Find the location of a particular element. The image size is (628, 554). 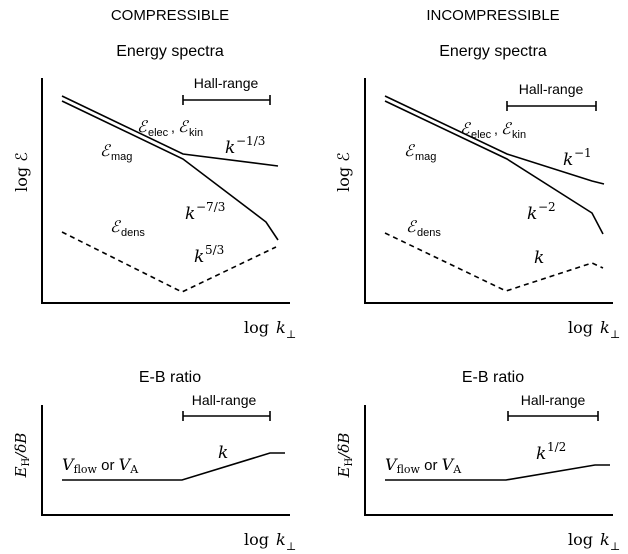

mag-curve-left is located at coordinates (170, 170).